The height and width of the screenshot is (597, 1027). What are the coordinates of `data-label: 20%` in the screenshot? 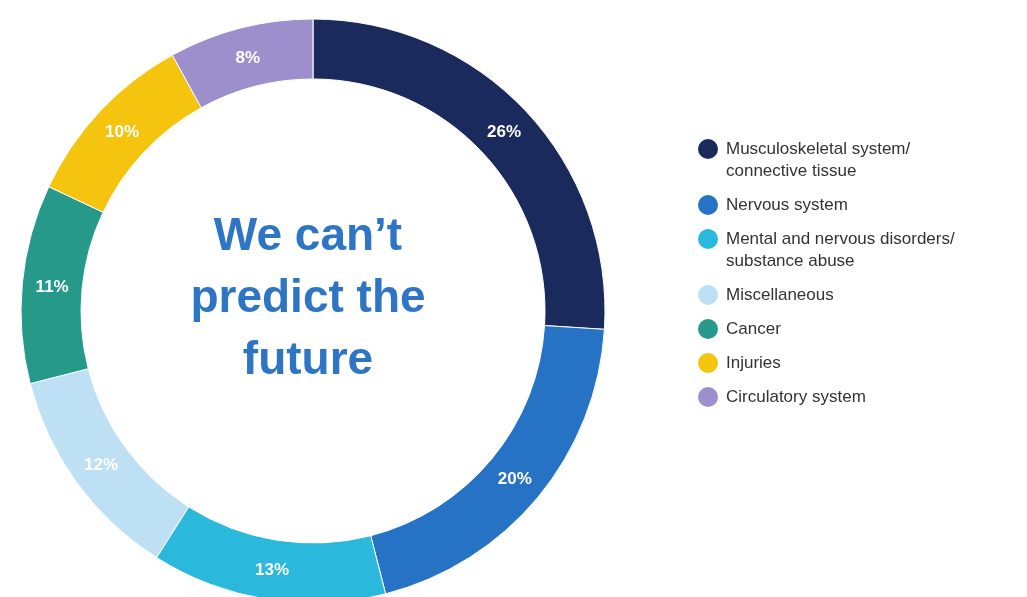 It's located at (514, 478).